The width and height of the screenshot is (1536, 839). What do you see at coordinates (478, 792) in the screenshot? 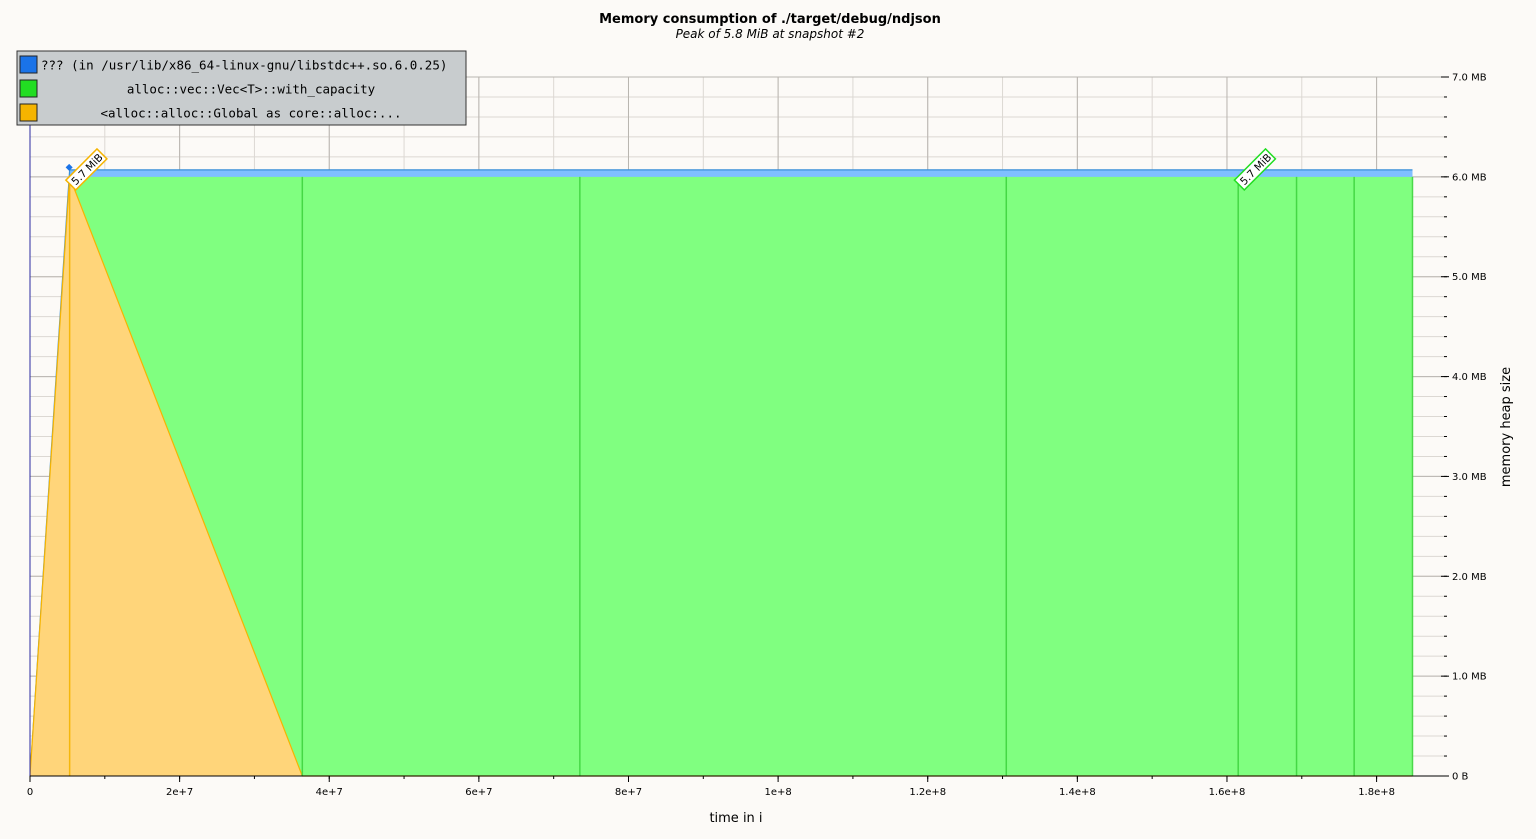
I see `x-tick-label: 6e+7` at bounding box center [478, 792].